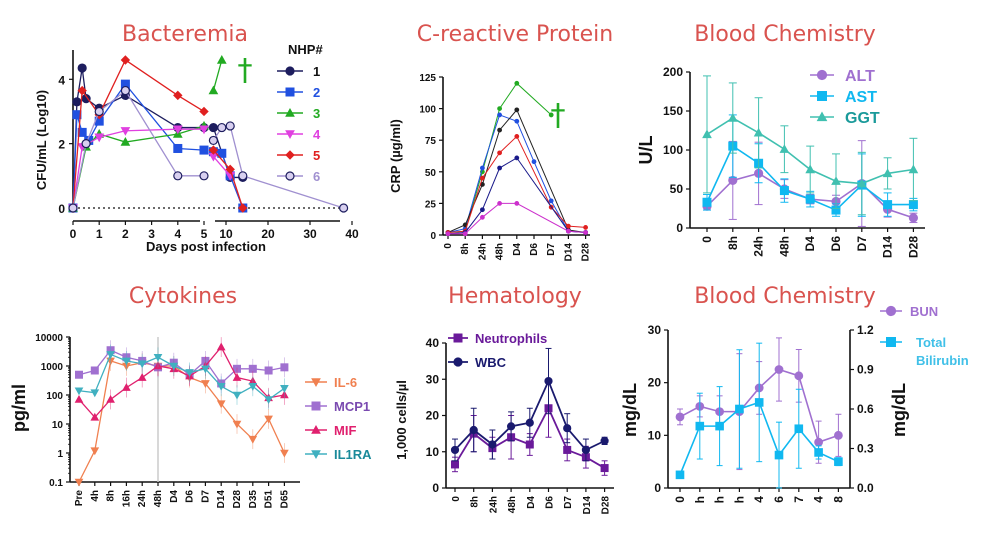 This screenshot has height=541, width=990. What do you see at coordinates (924, 351) in the screenshot?
I see `legend-item: Total Bilirubin` at bounding box center [924, 351].